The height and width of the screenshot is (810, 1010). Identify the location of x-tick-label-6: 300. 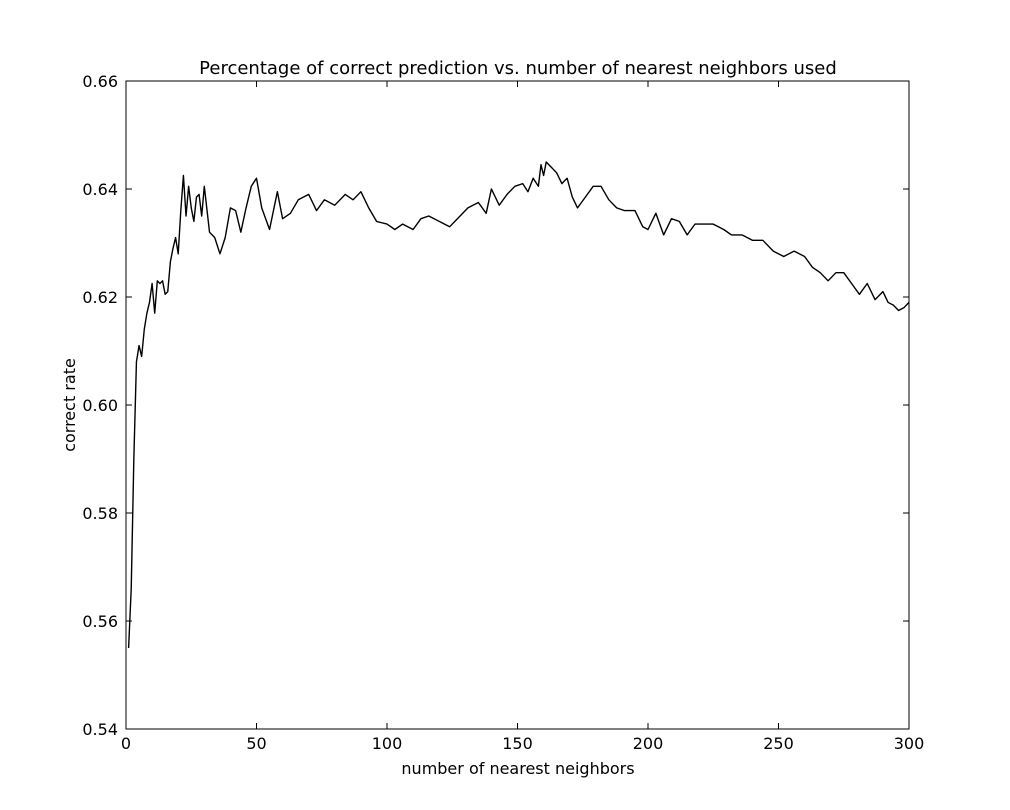
(909, 743).